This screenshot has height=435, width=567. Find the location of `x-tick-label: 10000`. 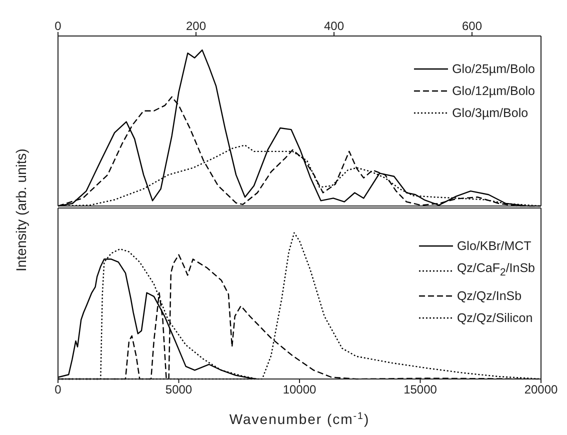

x-tick-label: 10000 is located at coordinates (299, 389).